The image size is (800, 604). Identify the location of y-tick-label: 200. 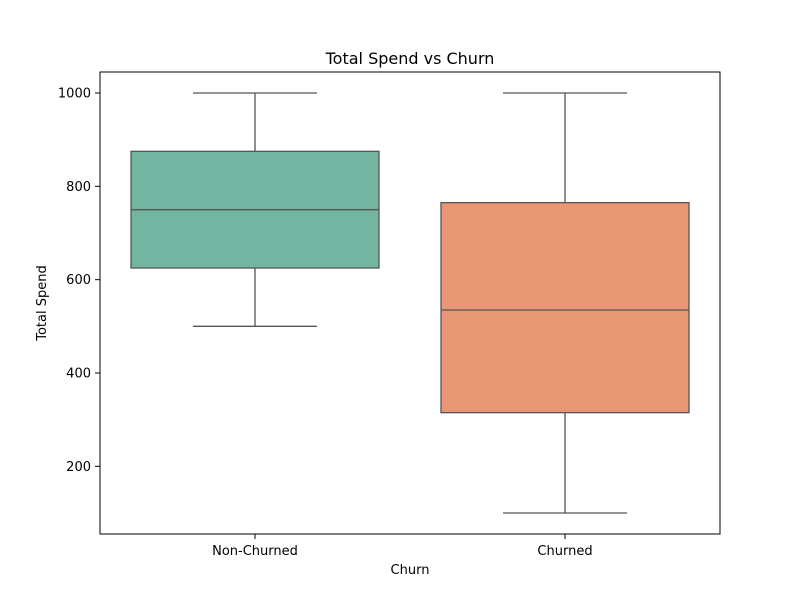
(78, 467).